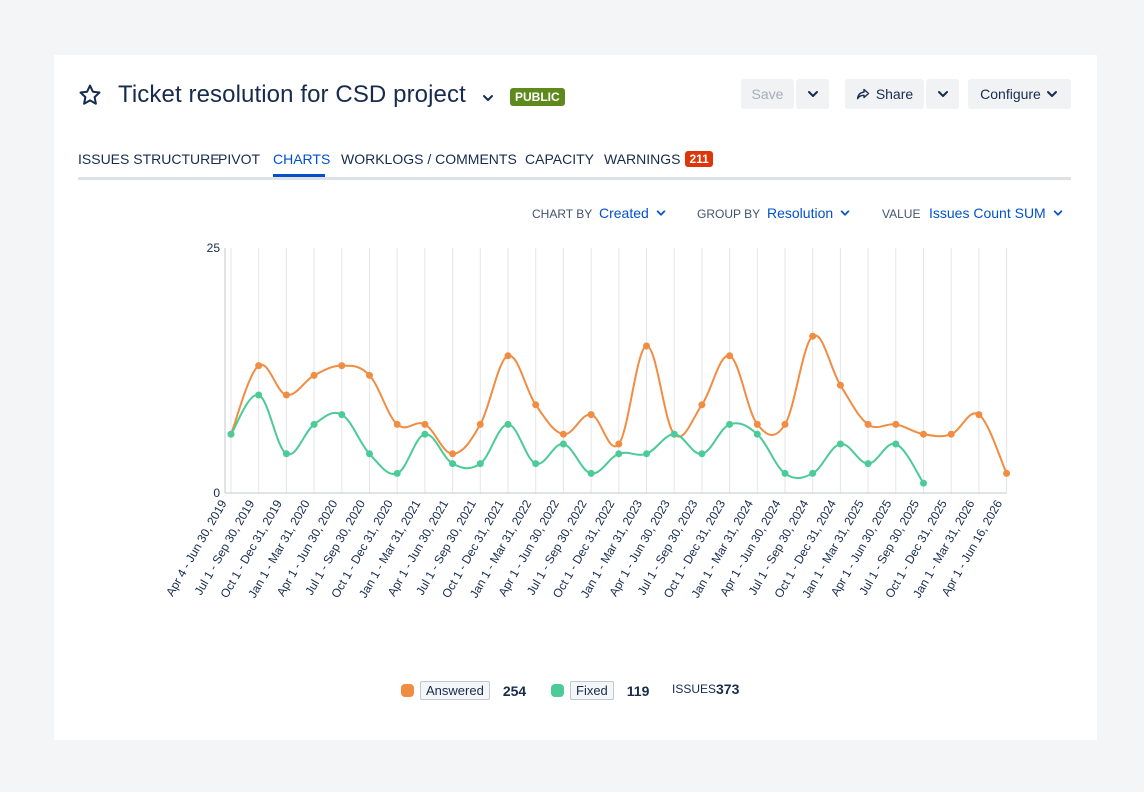  Describe the element at coordinates (557, 690) in the screenshot. I see `fixed-swatch` at that location.